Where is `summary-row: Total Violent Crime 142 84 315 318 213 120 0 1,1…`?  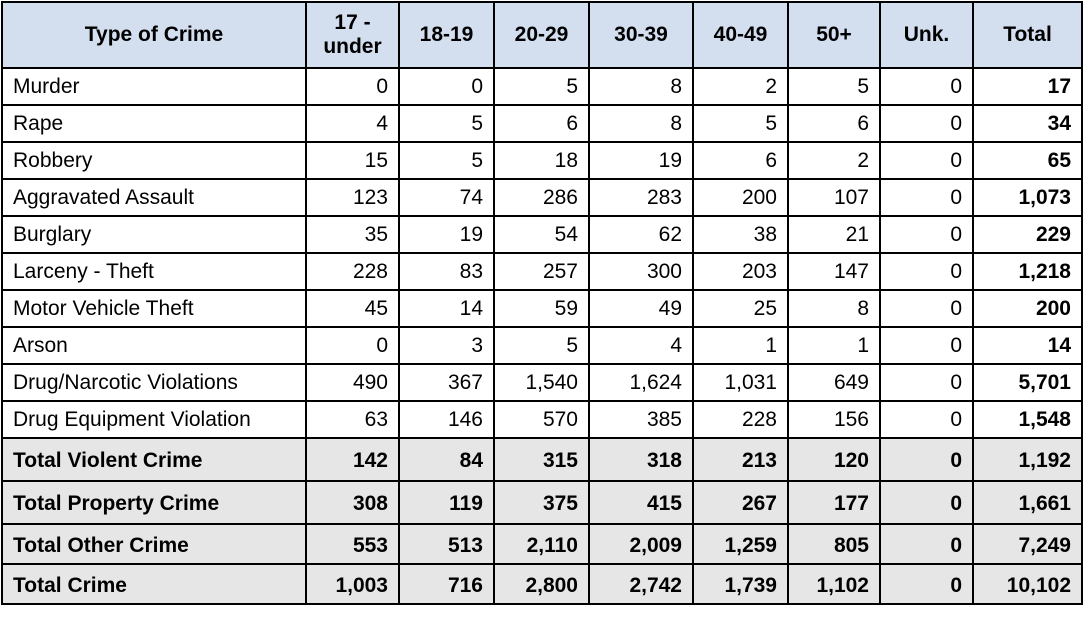
summary-row: Total Violent Crime 142 84 315 318 213 120 0 1,1… is located at coordinates (542, 459).